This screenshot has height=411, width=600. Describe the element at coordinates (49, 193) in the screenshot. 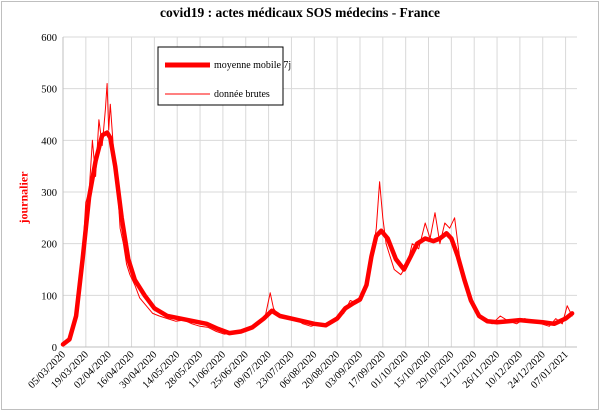

I see `y-tick-label: 300` at that location.